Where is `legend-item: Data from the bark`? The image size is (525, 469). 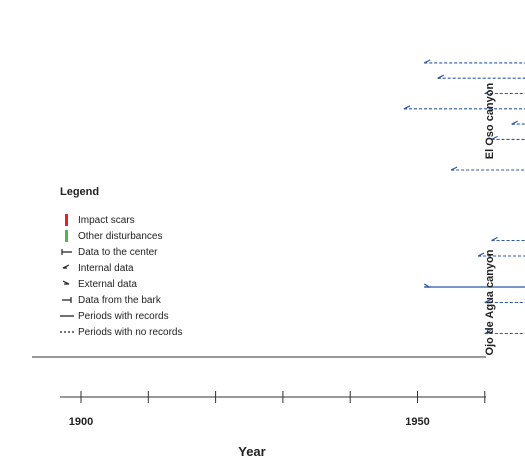 legend-item: Data from the bark is located at coordinates (140, 300).